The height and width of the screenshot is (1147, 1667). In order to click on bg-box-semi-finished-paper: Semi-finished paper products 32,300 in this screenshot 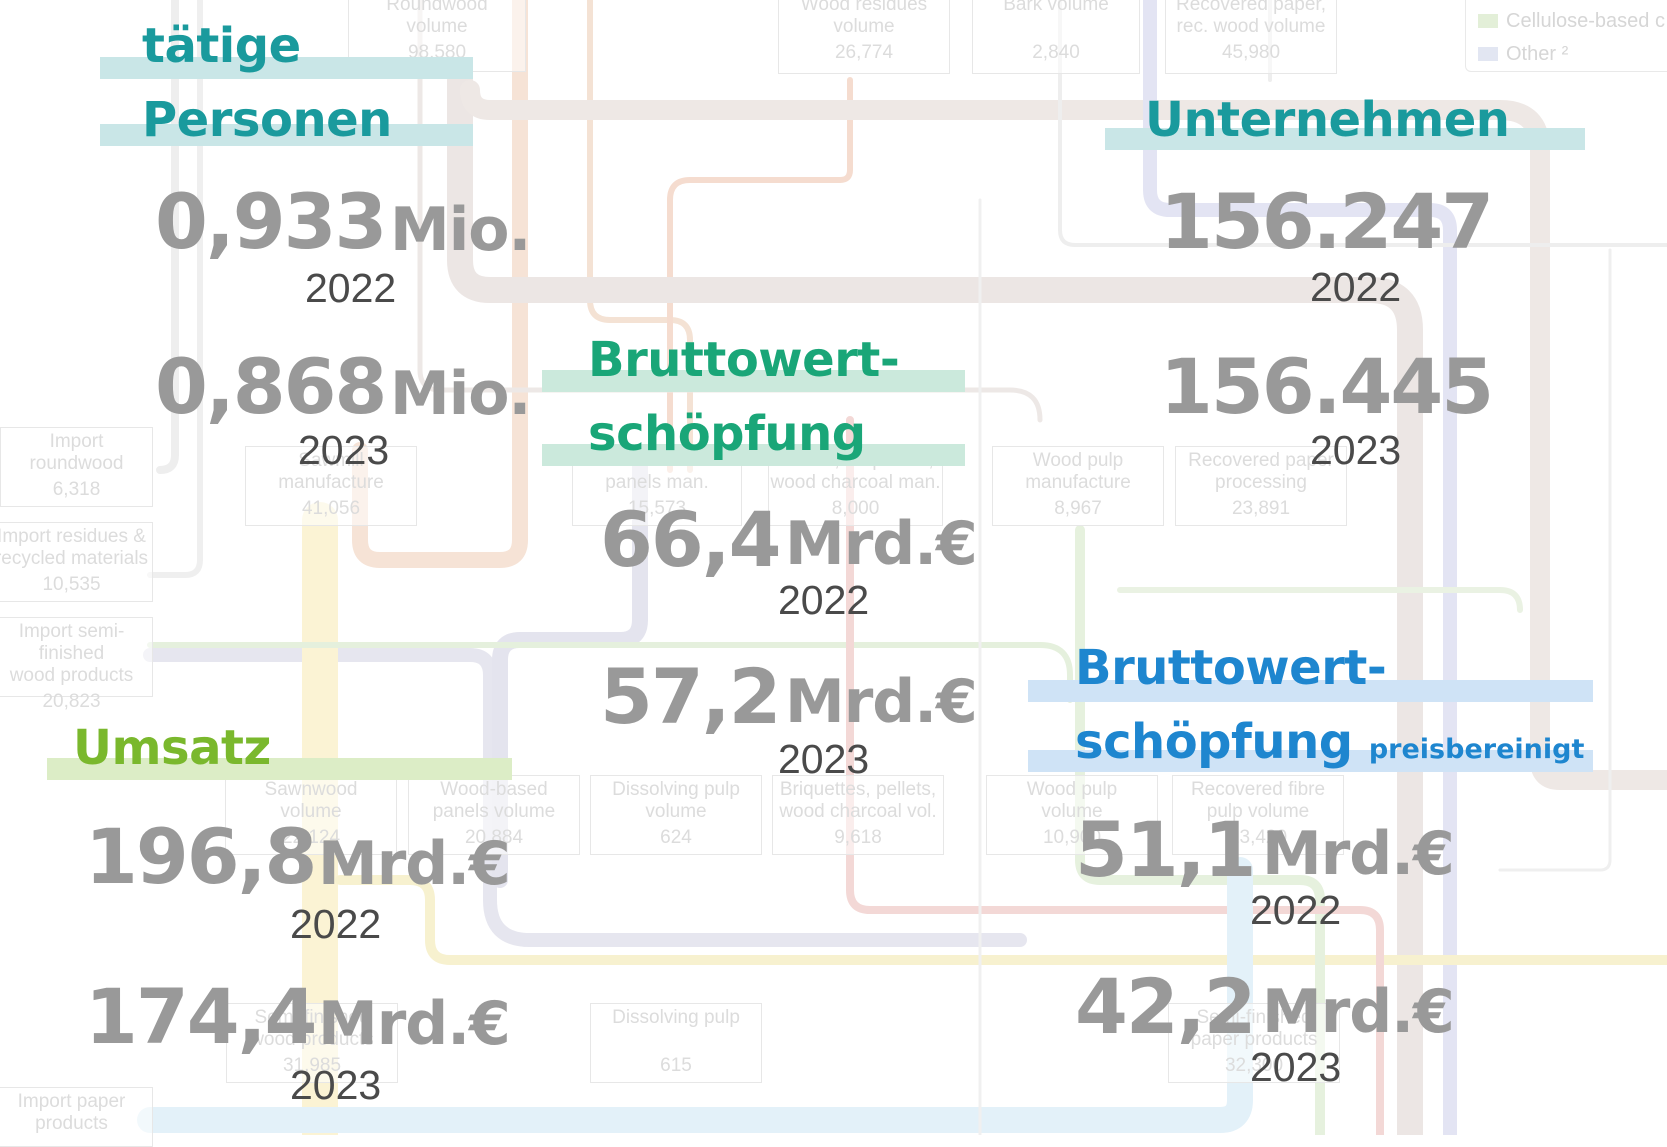, I will do `click(1254, 1043)`.